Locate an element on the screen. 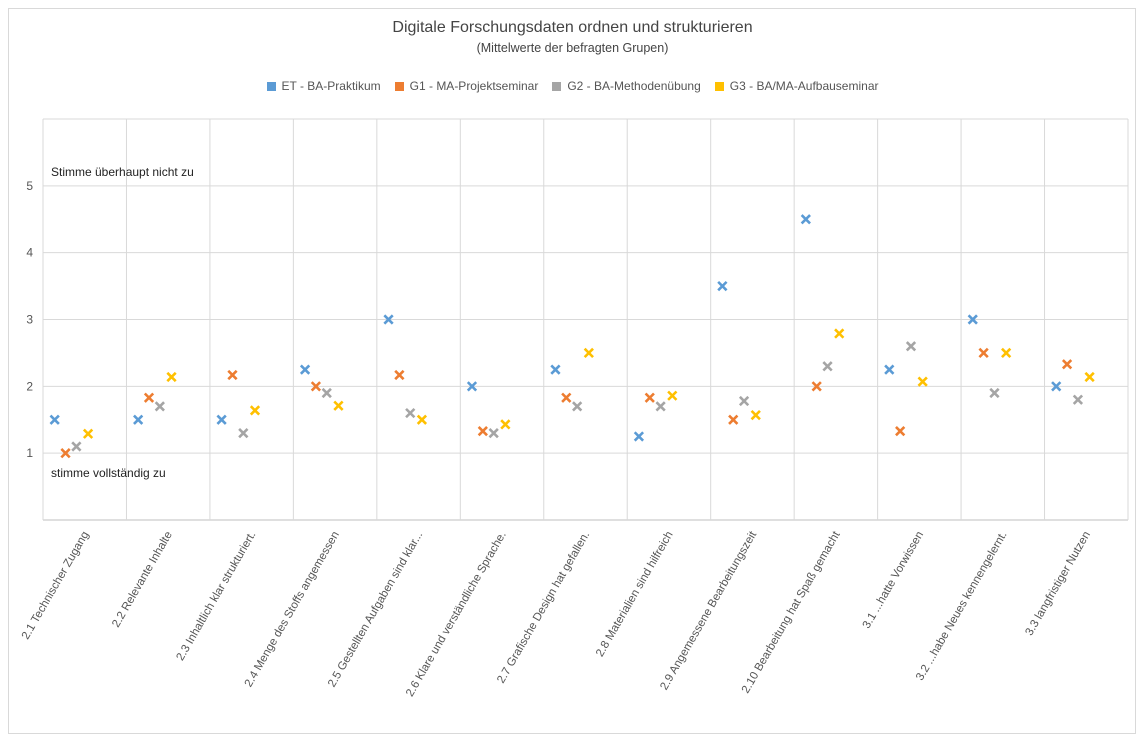 The width and height of the screenshot is (1145, 746). x-tick-label: 3.3 langfristiger Nutzen is located at coordinates (1059, 584).